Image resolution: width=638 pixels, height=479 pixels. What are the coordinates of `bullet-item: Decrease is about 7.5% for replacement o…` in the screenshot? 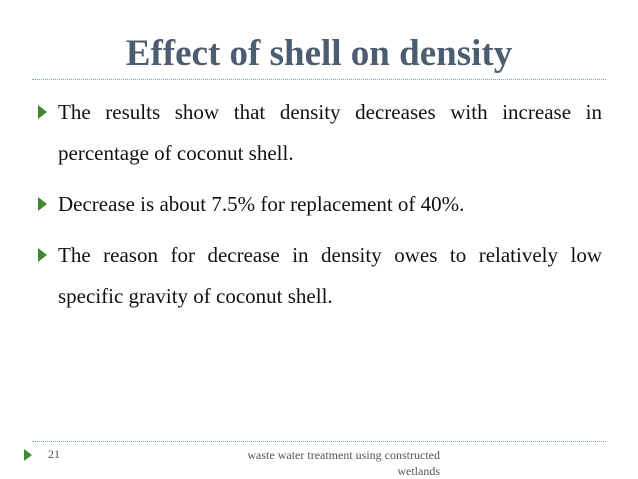 It's located at (320, 204).